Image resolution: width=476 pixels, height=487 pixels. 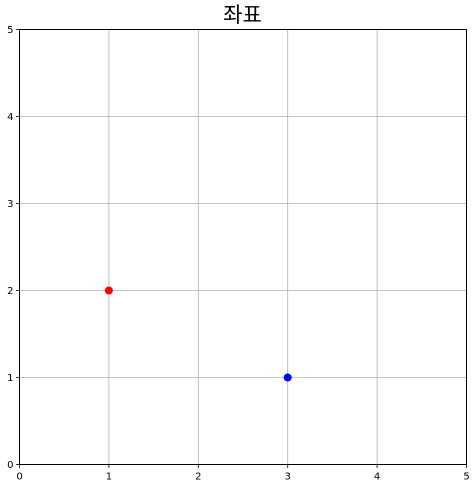 What do you see at coordinates (288, 477) in the screenshot?
I see `x-tick-label: 3` at bounding box center [288, 477].